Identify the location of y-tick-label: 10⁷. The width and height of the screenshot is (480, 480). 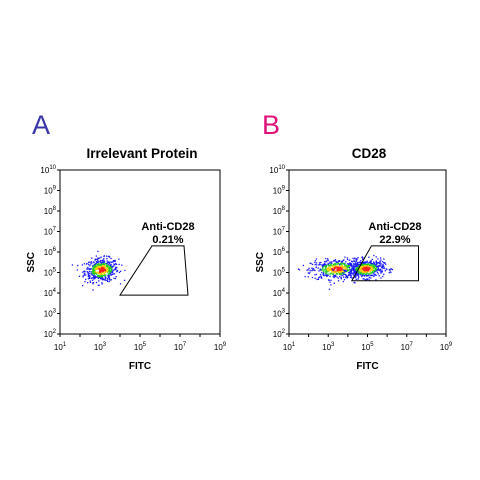
(279, 232).